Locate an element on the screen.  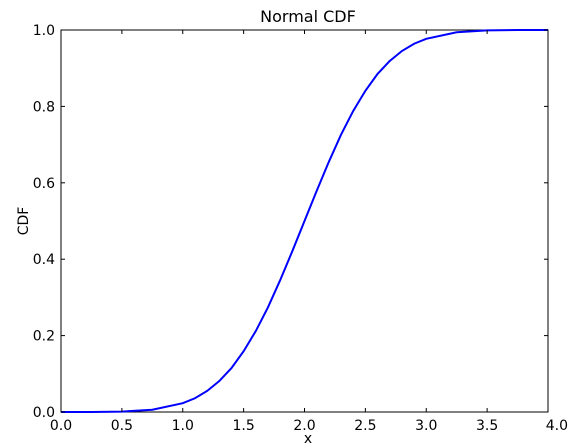
y-tick-label: 0.6 is located at coordinates (44, 184).